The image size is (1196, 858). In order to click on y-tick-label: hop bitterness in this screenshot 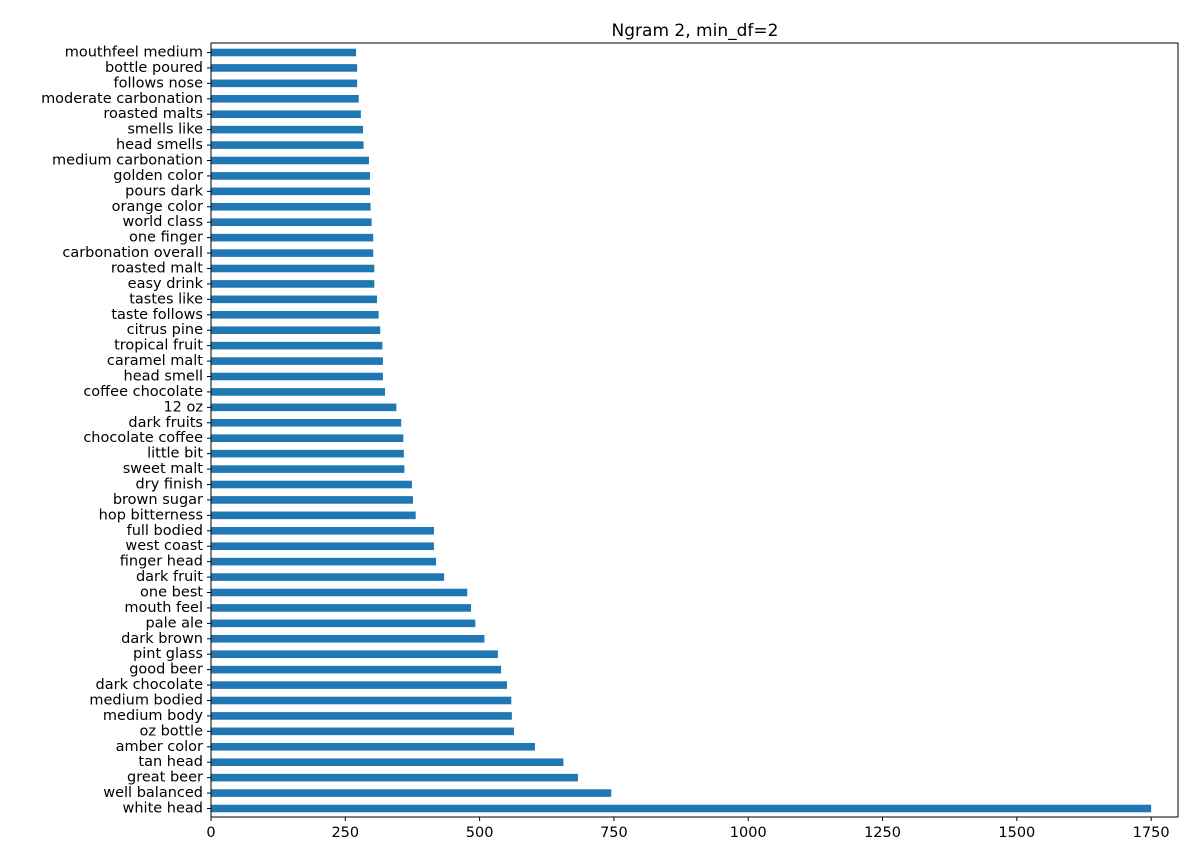, I will do `click(151, 515)`.